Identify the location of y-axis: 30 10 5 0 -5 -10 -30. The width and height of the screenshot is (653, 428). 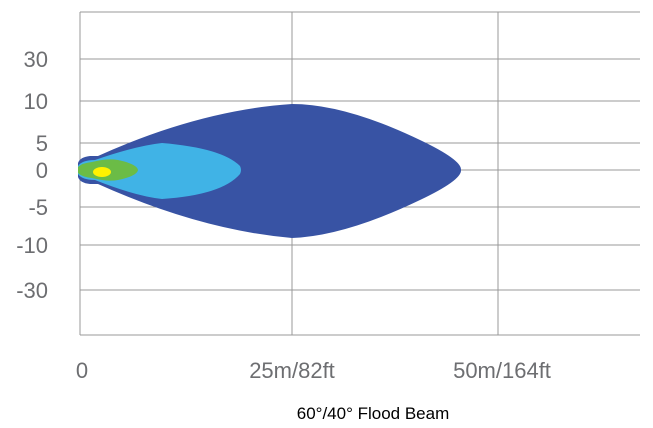
(32, 175).